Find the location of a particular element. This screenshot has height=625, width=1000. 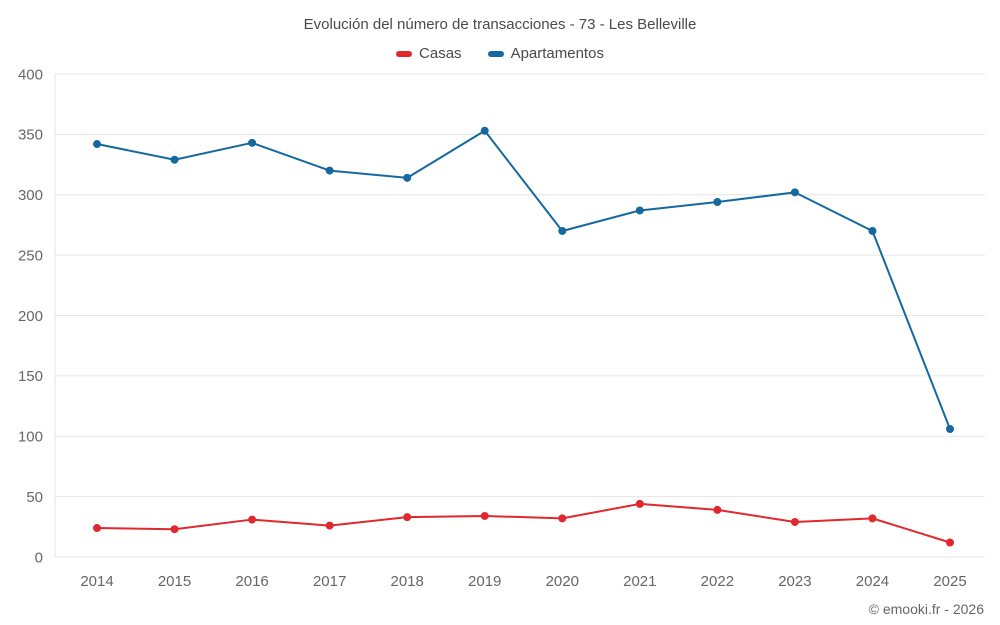

y-tick-label: 150 is located at coordinates (30, 376).